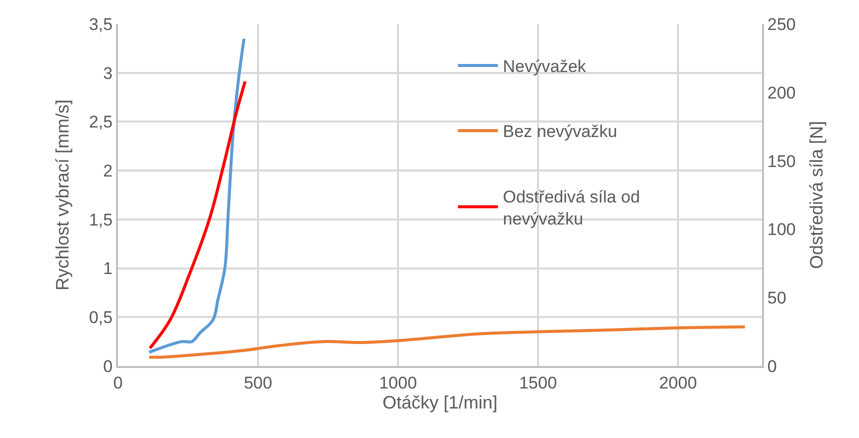 This screenshot has width=859, height=438. What do you see at coordinates (678, 382) in the screenshot?
I see `x-tick-label: 2000` at bounding box center [678, 382].